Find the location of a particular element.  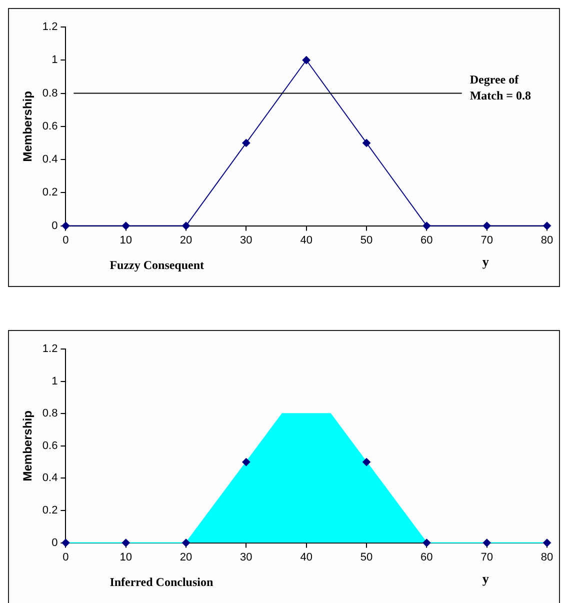

text: Inferred Conclusion is located at coordinates (162, 582).